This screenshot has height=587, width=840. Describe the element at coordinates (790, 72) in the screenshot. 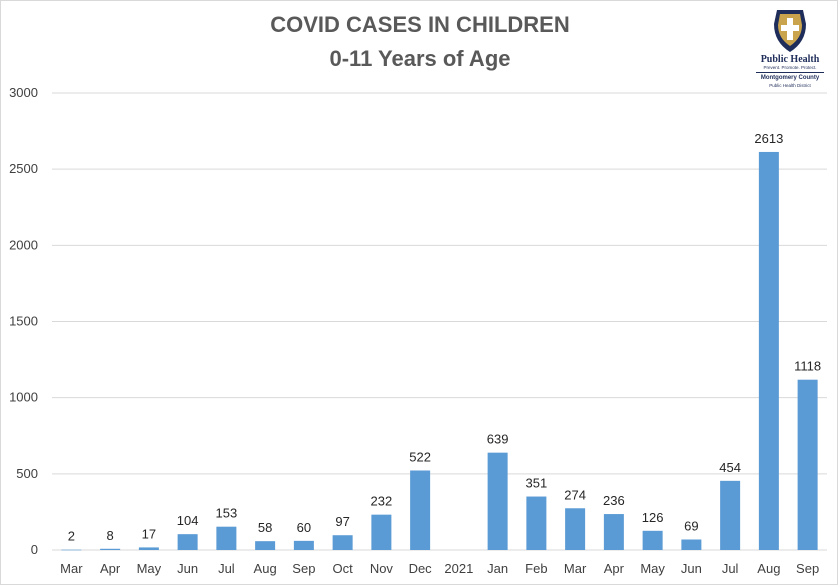

I see `logo-divider` at that location.